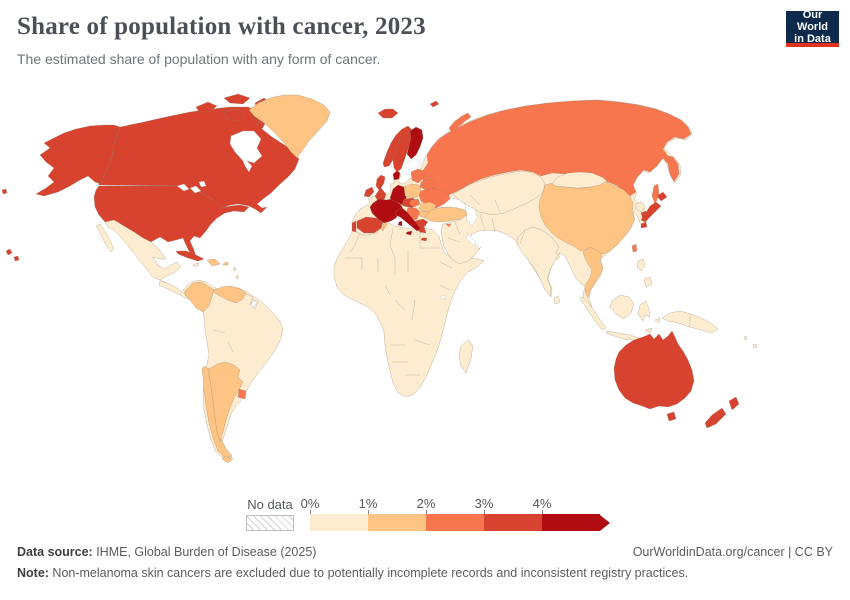  I want to click on great-lakes, so click(191, 187).